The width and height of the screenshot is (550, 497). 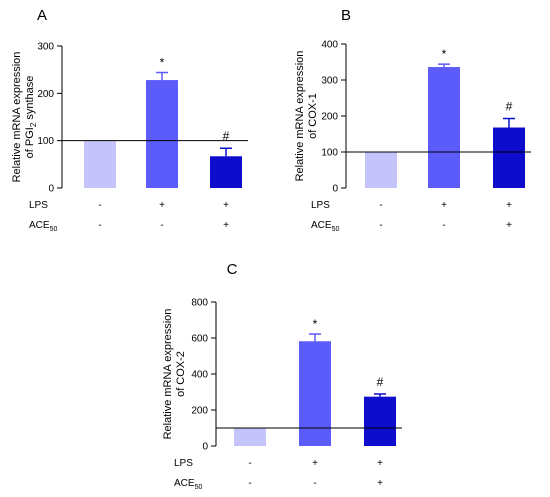 What do you see at coordinates (313, 116) in the screenshot?
I see `y-axis-title-line: of COX-1` at bounding box center [313, 116].